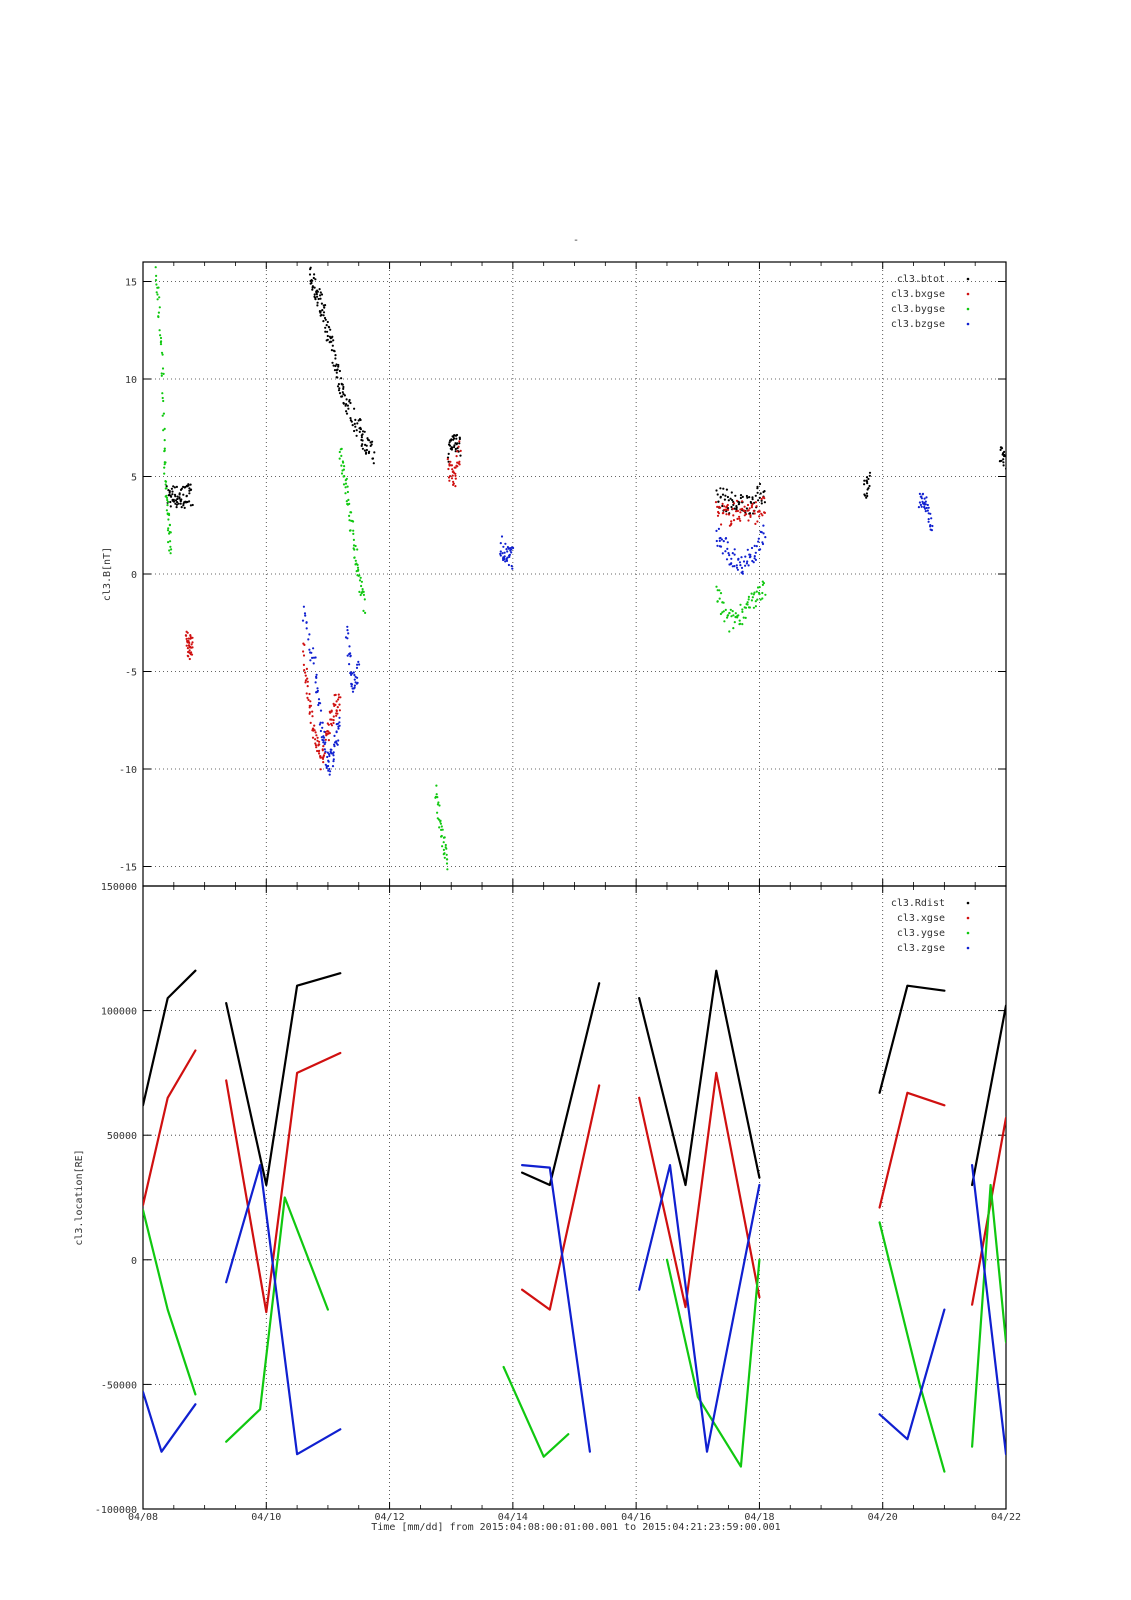  Describe the element at coordinates (116, 1510) in the screenshot. I see `loc-y-tick-label: -100000` at that location.